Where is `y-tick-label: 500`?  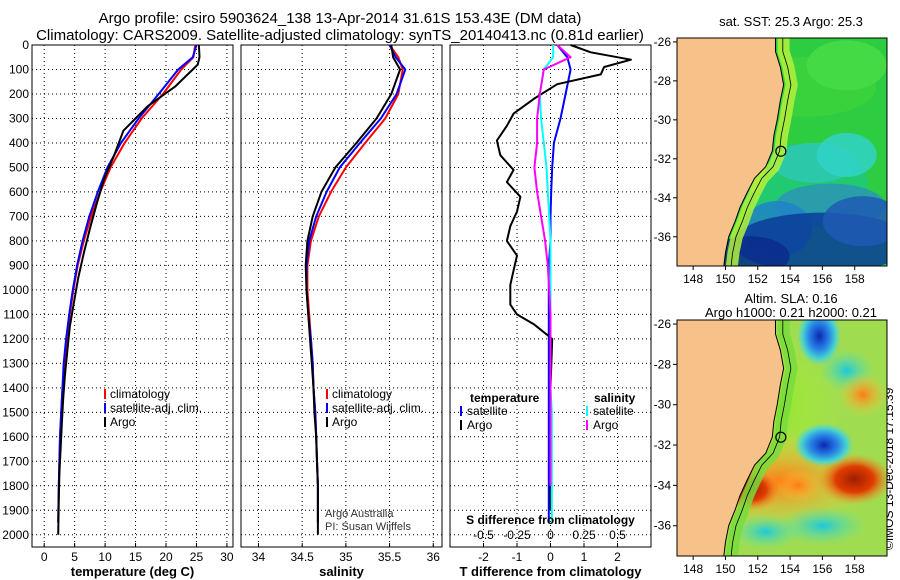 y-tick-label: 500 is located at coordinates (19, 167).